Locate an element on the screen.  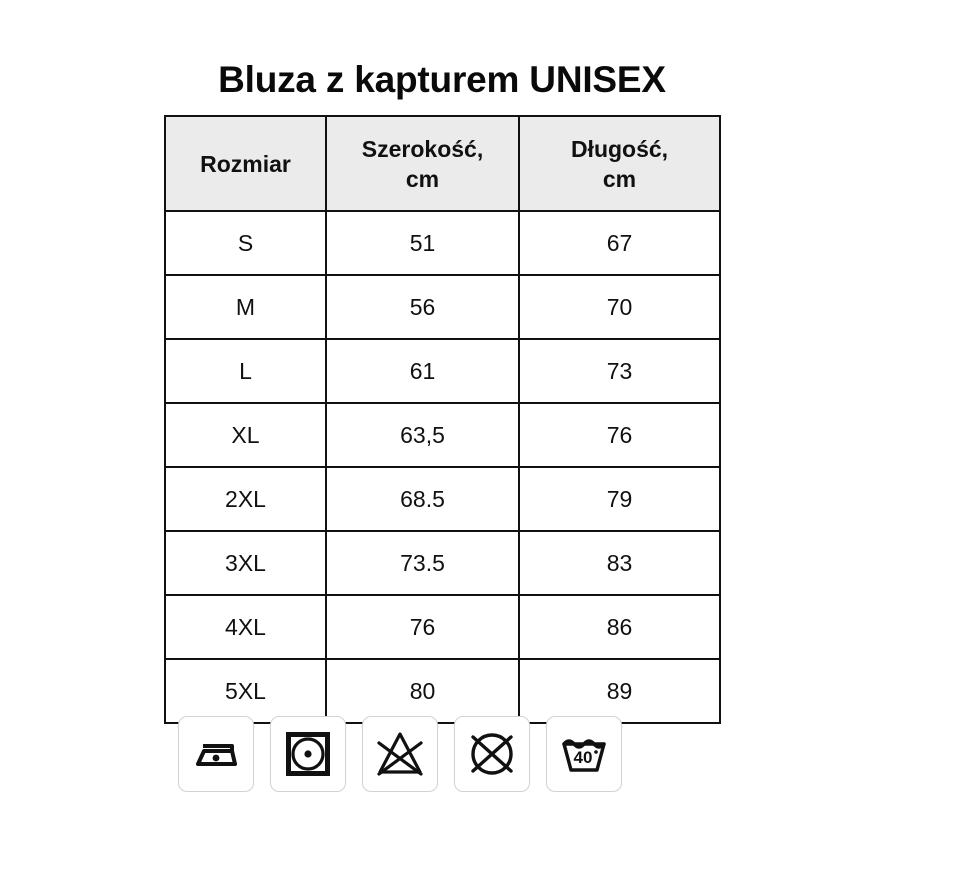
care-tile-iron is located at coordinates (216, 754).